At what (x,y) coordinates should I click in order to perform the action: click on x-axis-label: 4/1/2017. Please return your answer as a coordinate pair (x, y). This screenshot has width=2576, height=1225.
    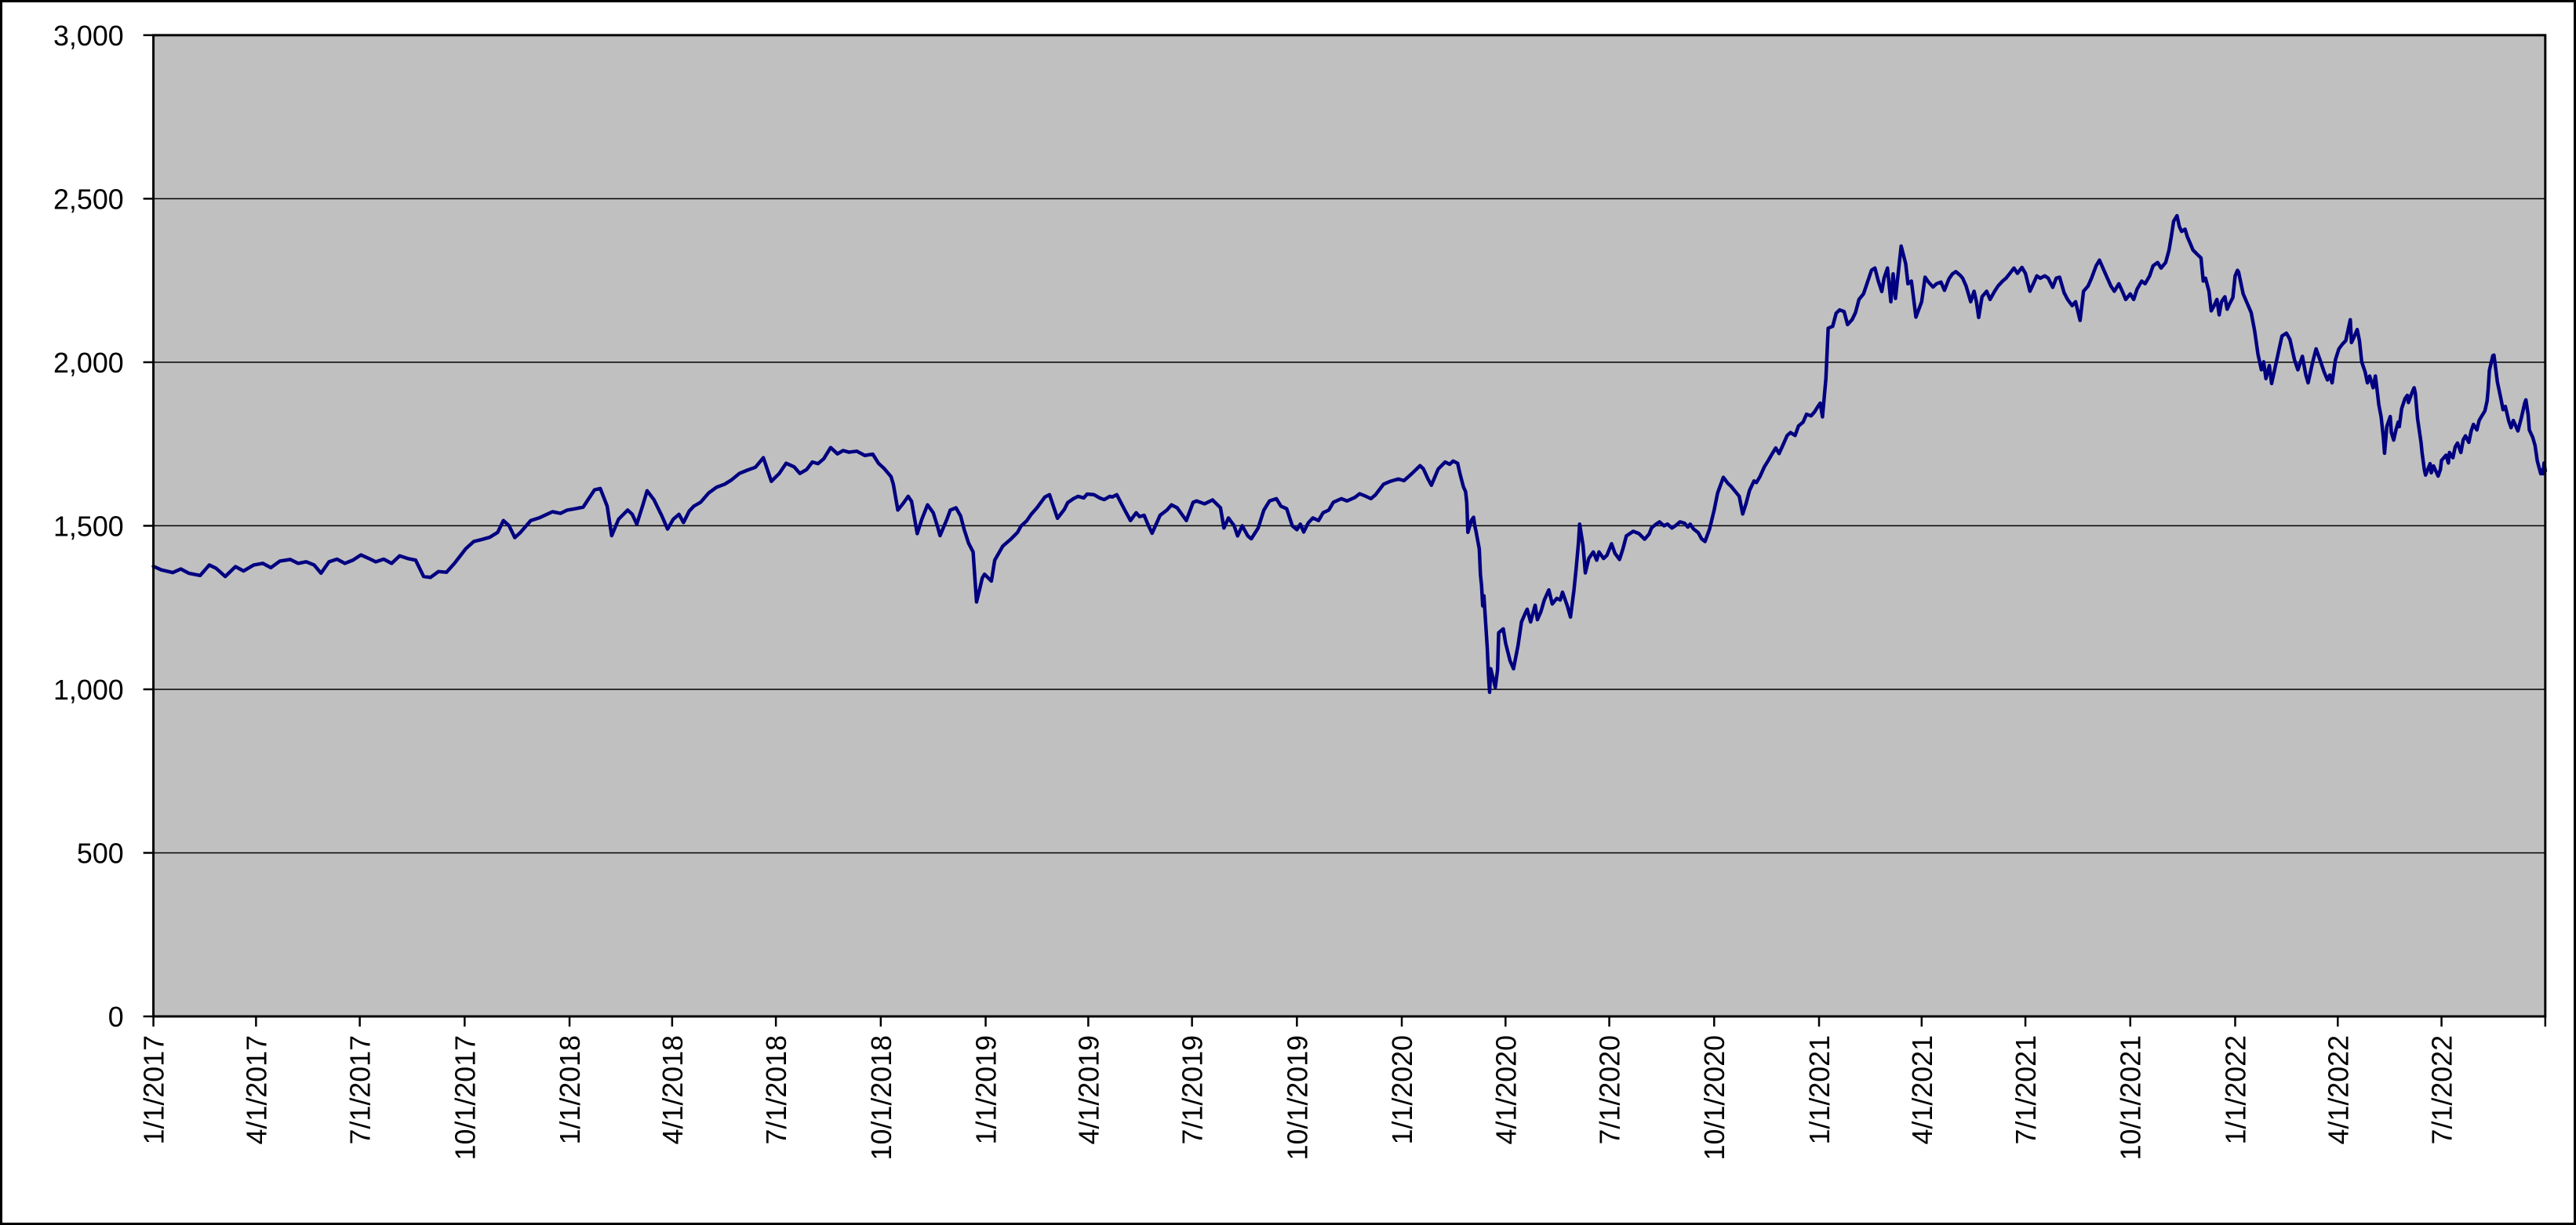
    Looking at the image, I should click on (256, 1090).